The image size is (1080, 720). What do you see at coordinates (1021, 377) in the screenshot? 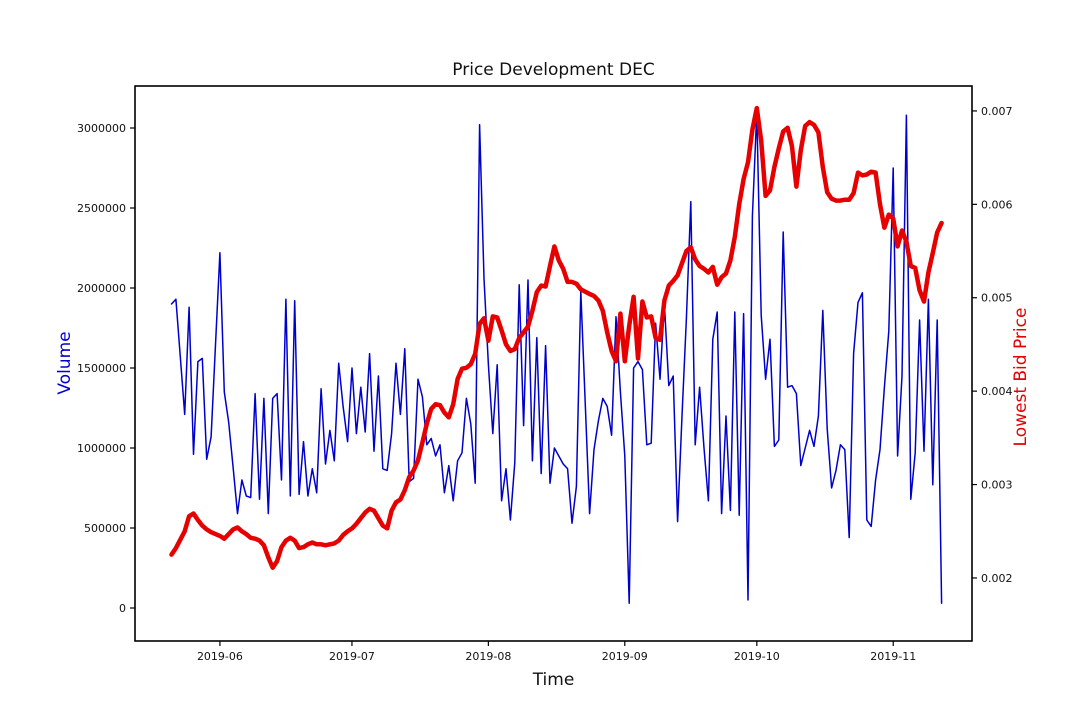
I see `y-axis-label-right: Lowest Bid Price` at bounding box center [1021, 377].